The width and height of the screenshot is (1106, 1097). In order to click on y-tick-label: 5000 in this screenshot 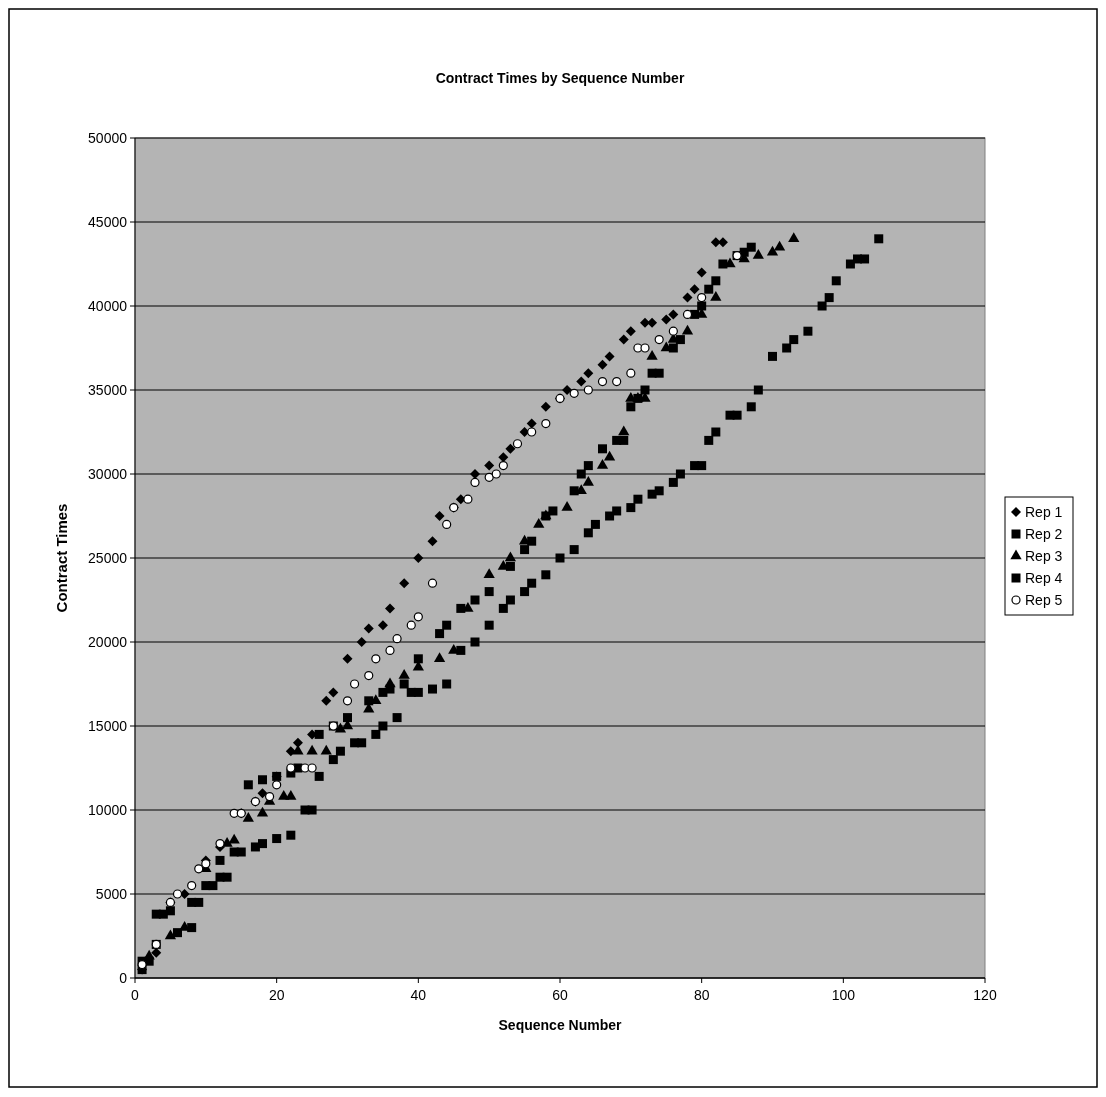, I will do `click(111, 893)`.